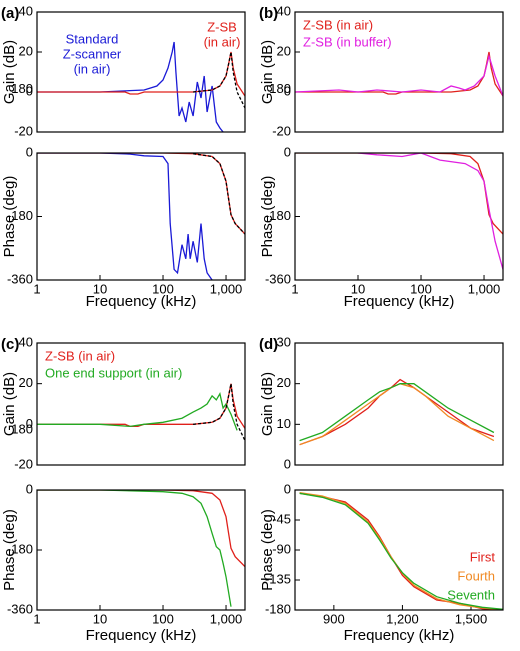  What do you see at coordinates (281, 518) in the screenshot?
I see `y-tick-label: -45` at bounding box center [281, 518].